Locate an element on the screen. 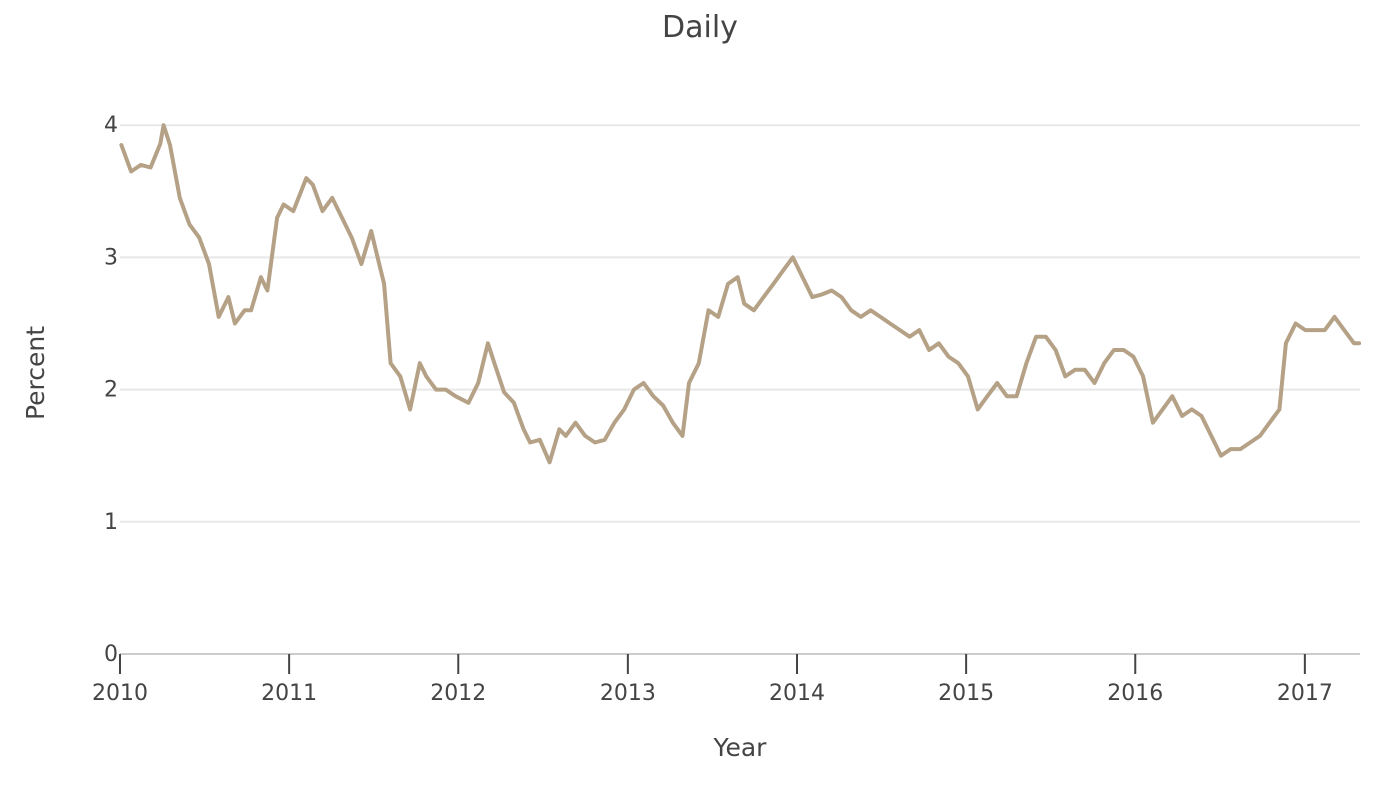 This screenshot has height=787, width=1400. x-tick-label: 2014 is located at coordinates (797, 693).